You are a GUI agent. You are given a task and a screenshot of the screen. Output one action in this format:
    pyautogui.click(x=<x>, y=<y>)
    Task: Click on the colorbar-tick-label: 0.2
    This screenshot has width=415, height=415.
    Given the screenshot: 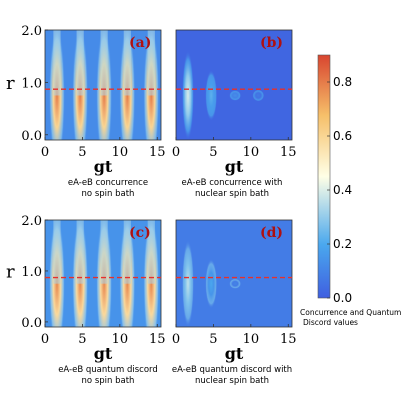 What is the action you would take?
    pyautogui.click(x=342, y=244)
    